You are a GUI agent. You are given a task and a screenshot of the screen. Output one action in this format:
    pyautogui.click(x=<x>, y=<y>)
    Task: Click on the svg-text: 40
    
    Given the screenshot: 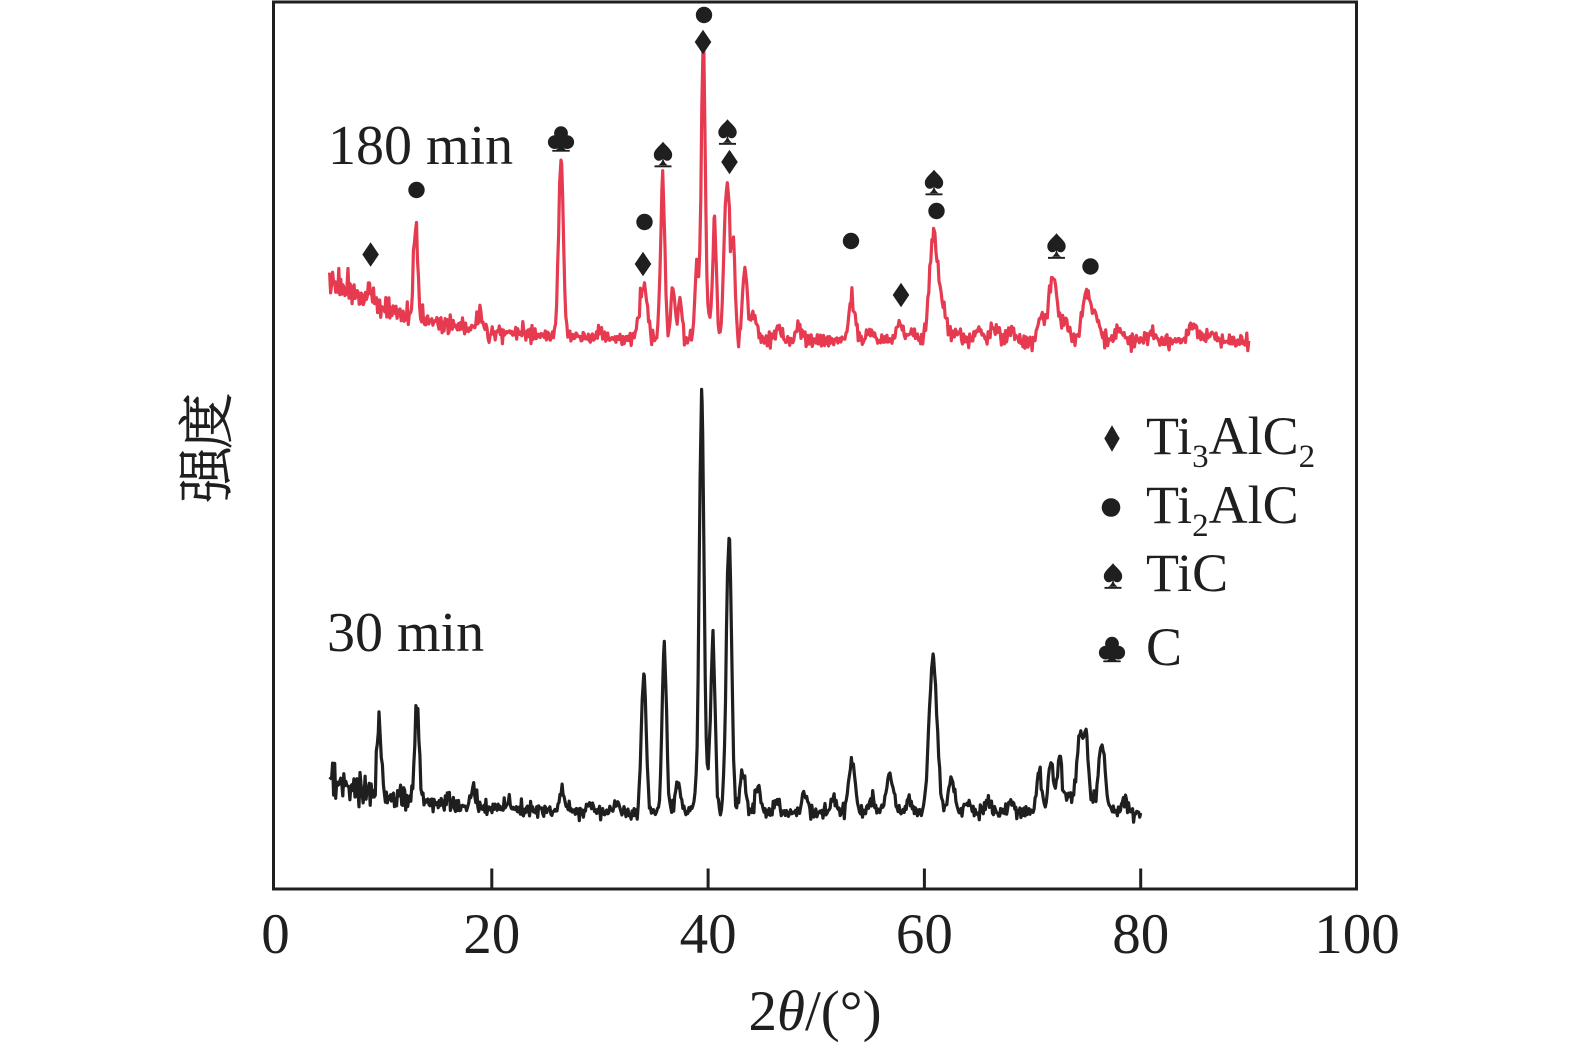 What is the action you would take?
    pyautogui.click(x=708, y=934)
    